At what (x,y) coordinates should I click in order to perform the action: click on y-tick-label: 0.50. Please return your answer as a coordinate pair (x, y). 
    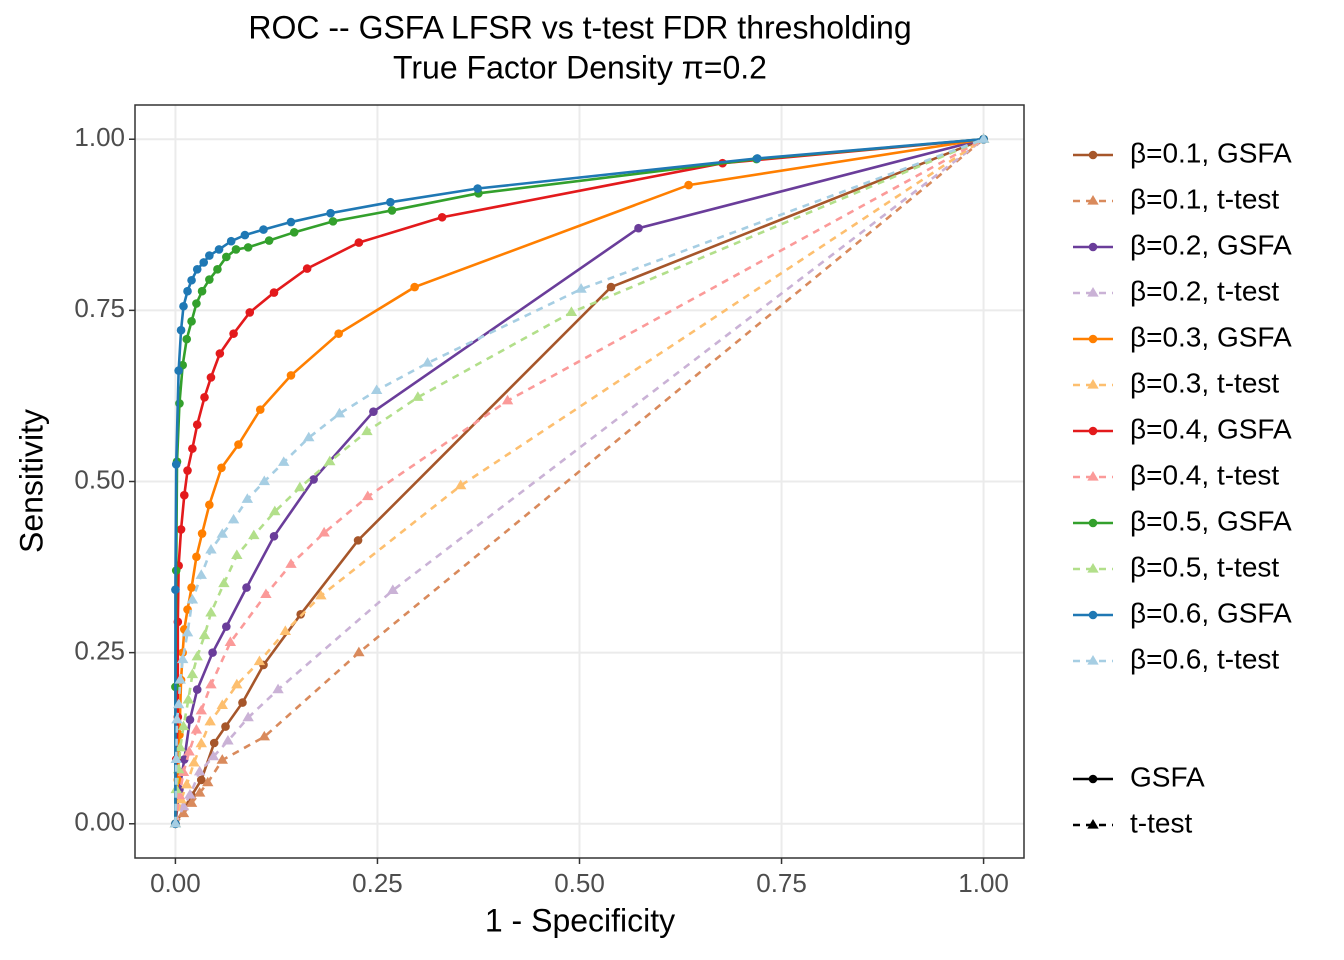
    Looking at the image, I should click on (99, 479).